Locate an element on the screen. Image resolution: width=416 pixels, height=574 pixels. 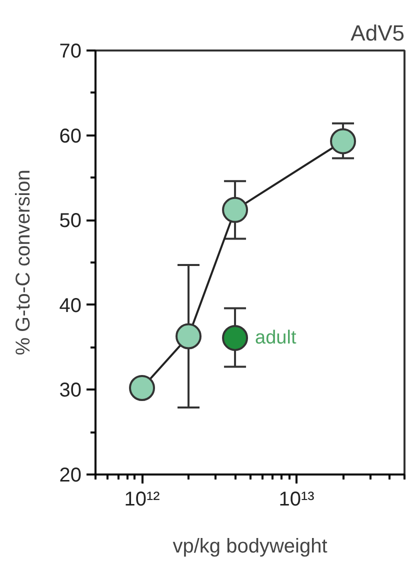
chart-title: AdV5 is located at coordinates (377, 33).